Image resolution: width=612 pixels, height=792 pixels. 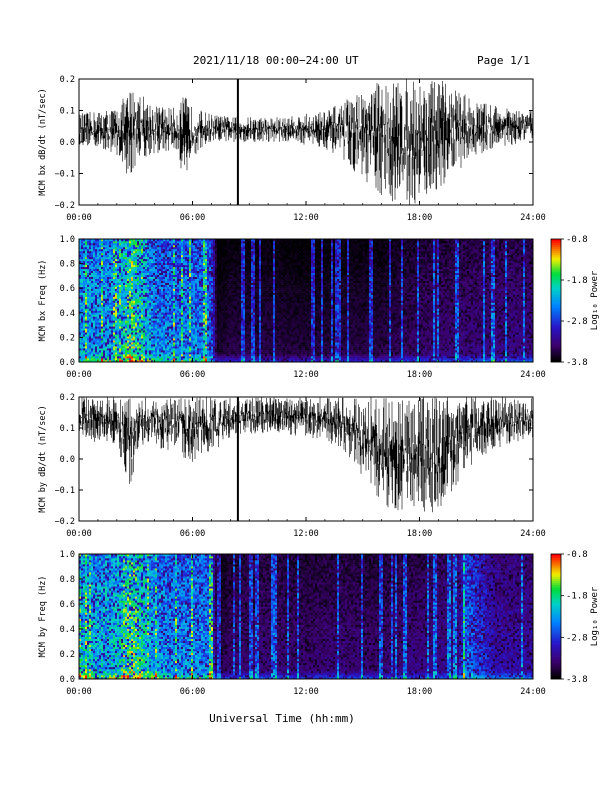 I want to click on y-axis-label: MCM bx Freq (Hz), so click(x=43, y=301).